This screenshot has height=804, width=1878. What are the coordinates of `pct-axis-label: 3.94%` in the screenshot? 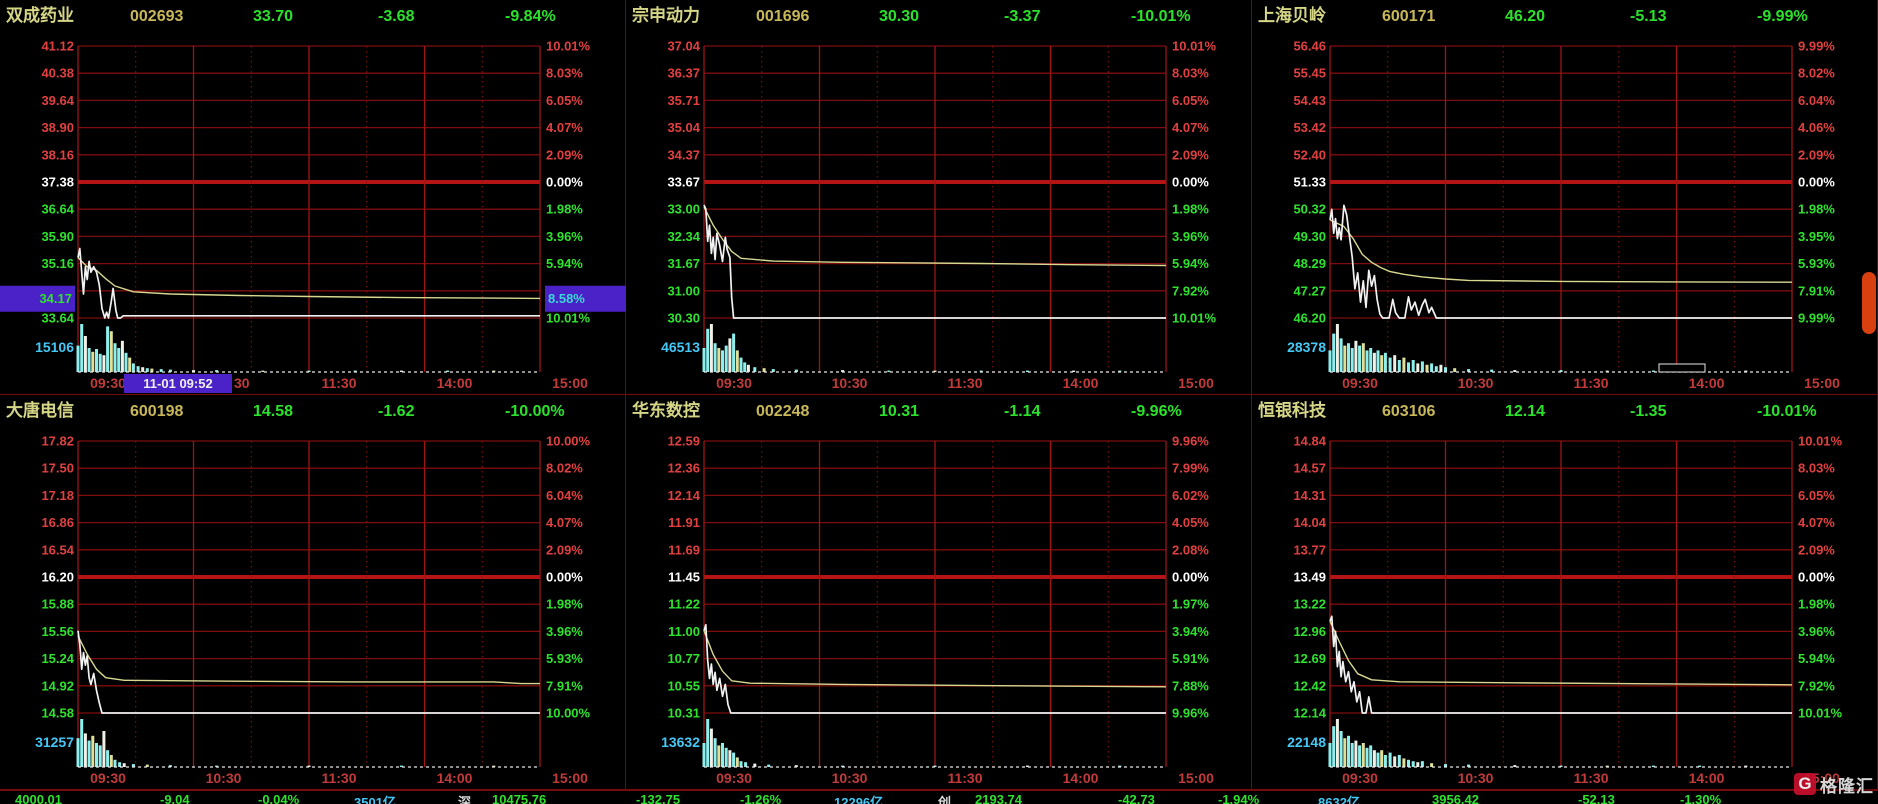 It's located at (1190, 631).